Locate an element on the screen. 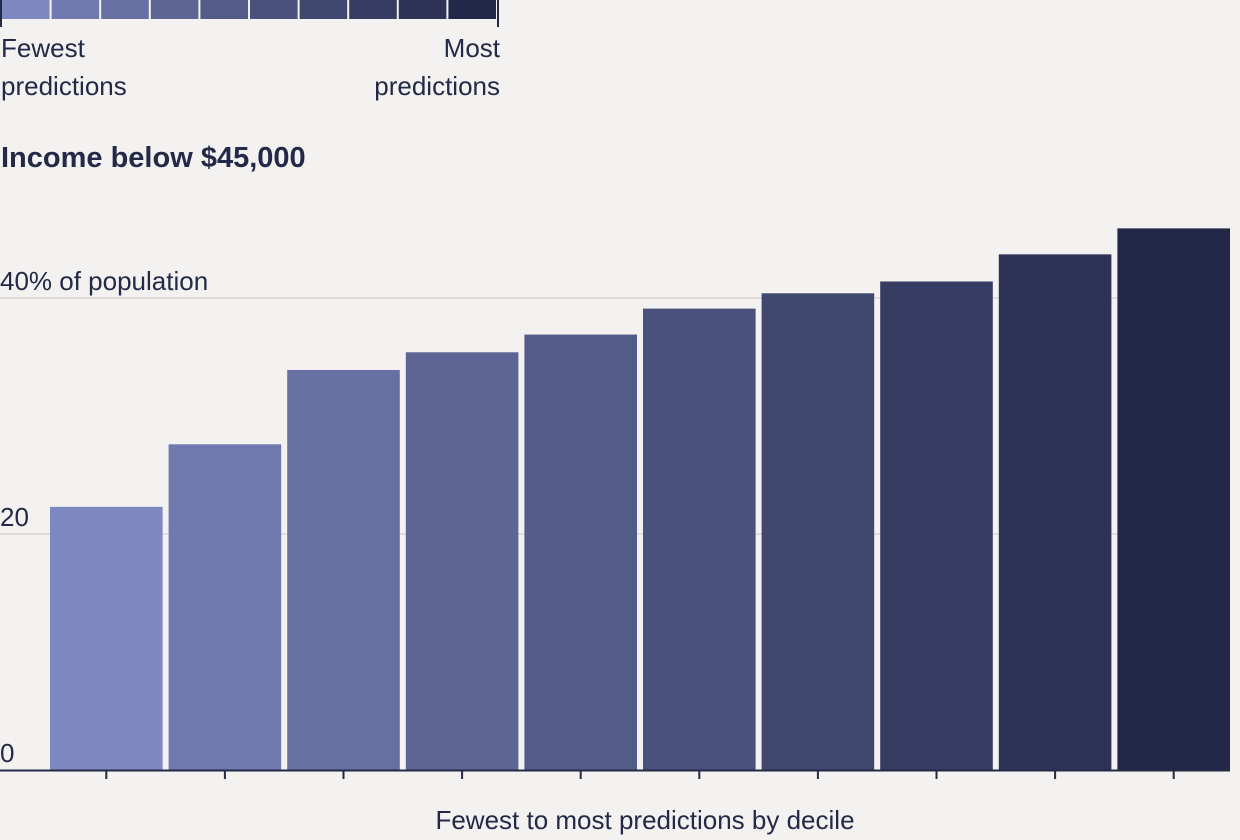 This screenshot has width=1240, height=840. legend-low-label-line1: Fewest is located at coordinates (43, 48).